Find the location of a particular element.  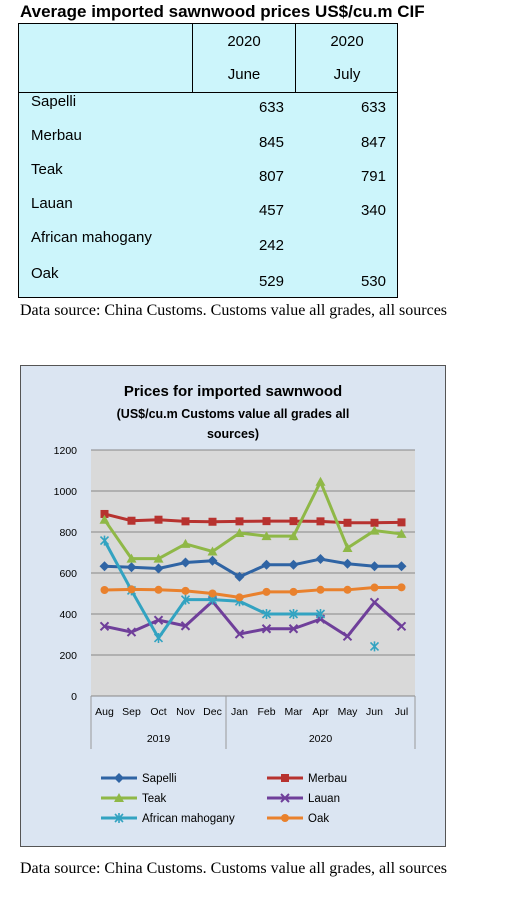

row-july-merbau: 847 is located at coordinates (373, 142).